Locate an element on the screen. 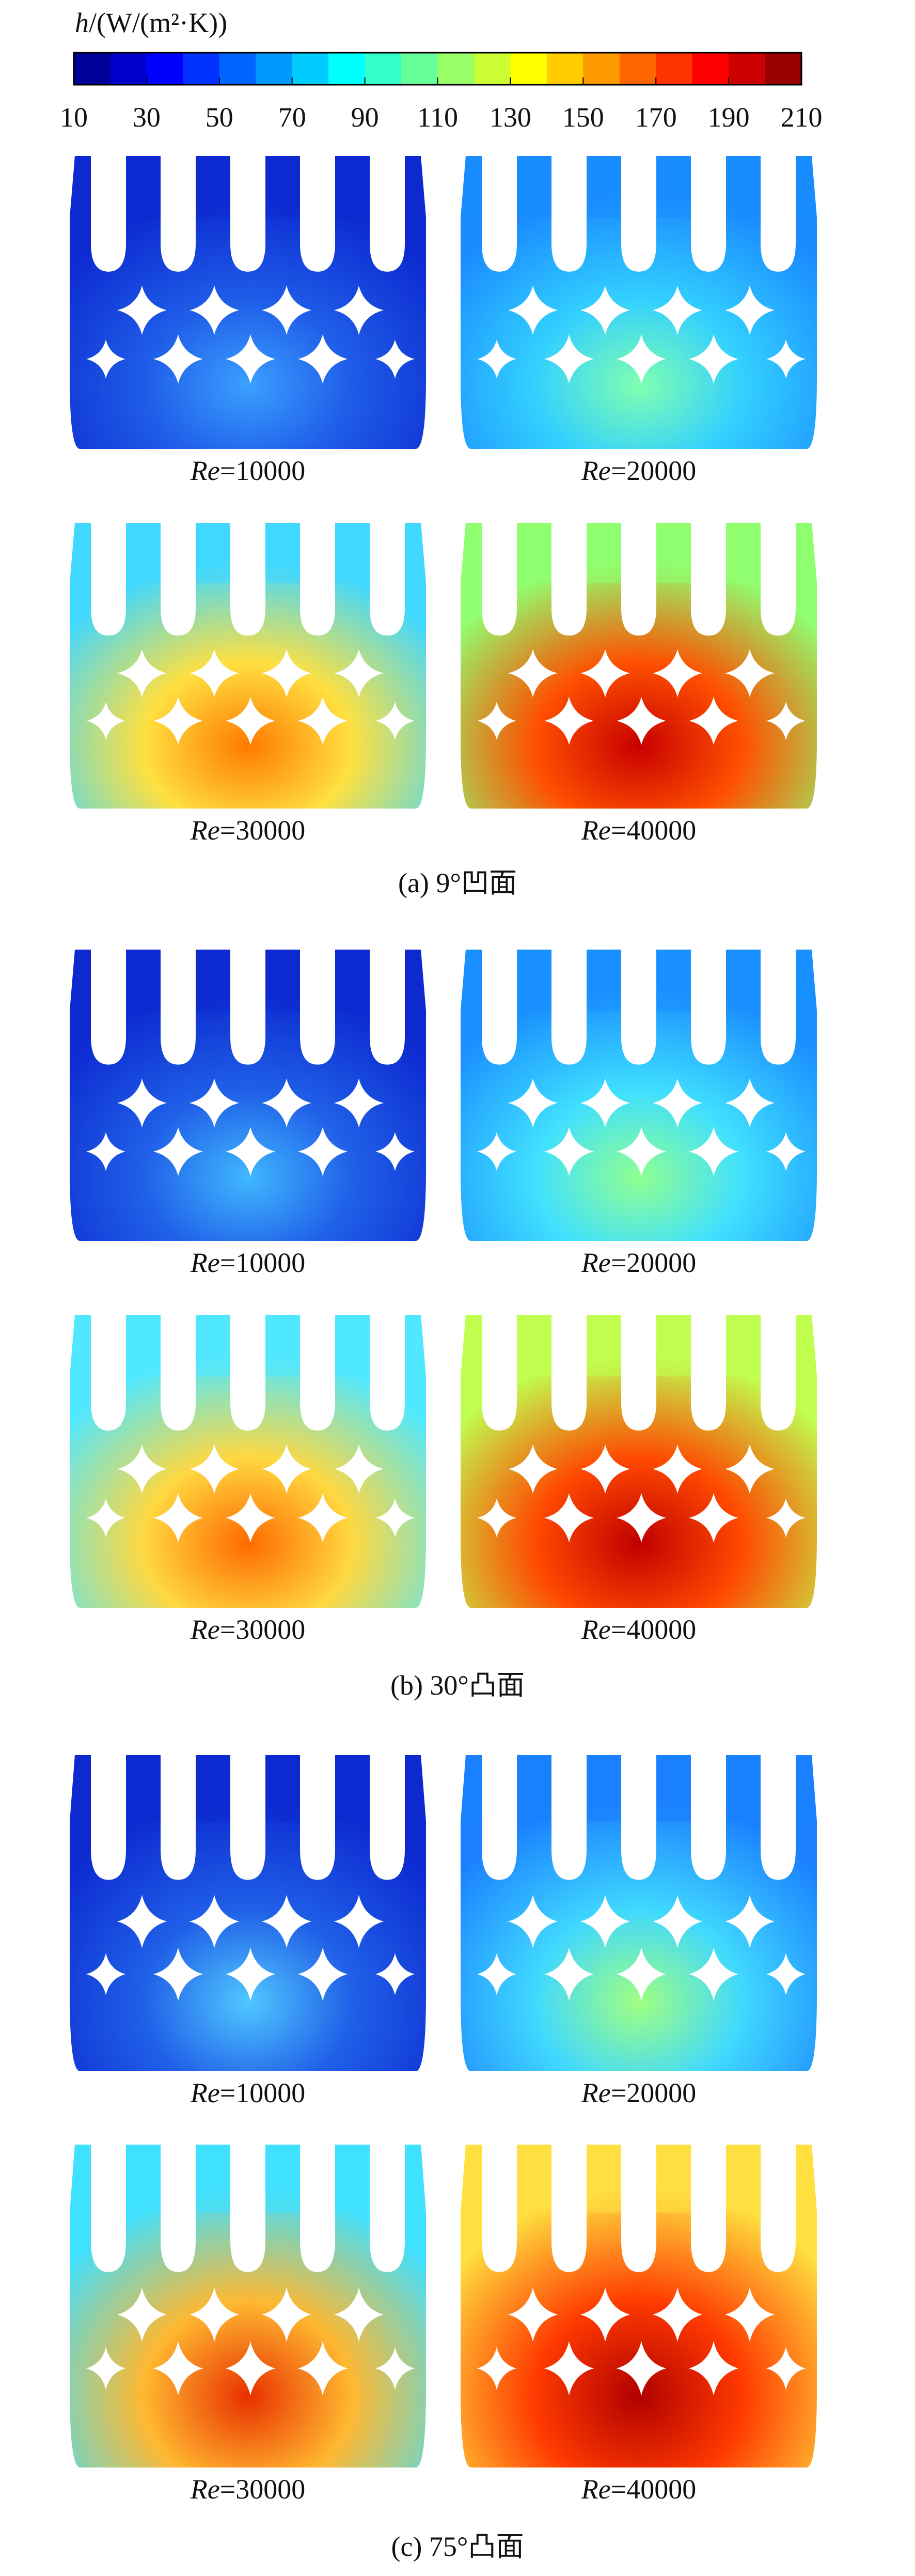 The width and height of the screenshot is (915, 2576). panel-label: Re=20000 is located at coordinates (638, 470).